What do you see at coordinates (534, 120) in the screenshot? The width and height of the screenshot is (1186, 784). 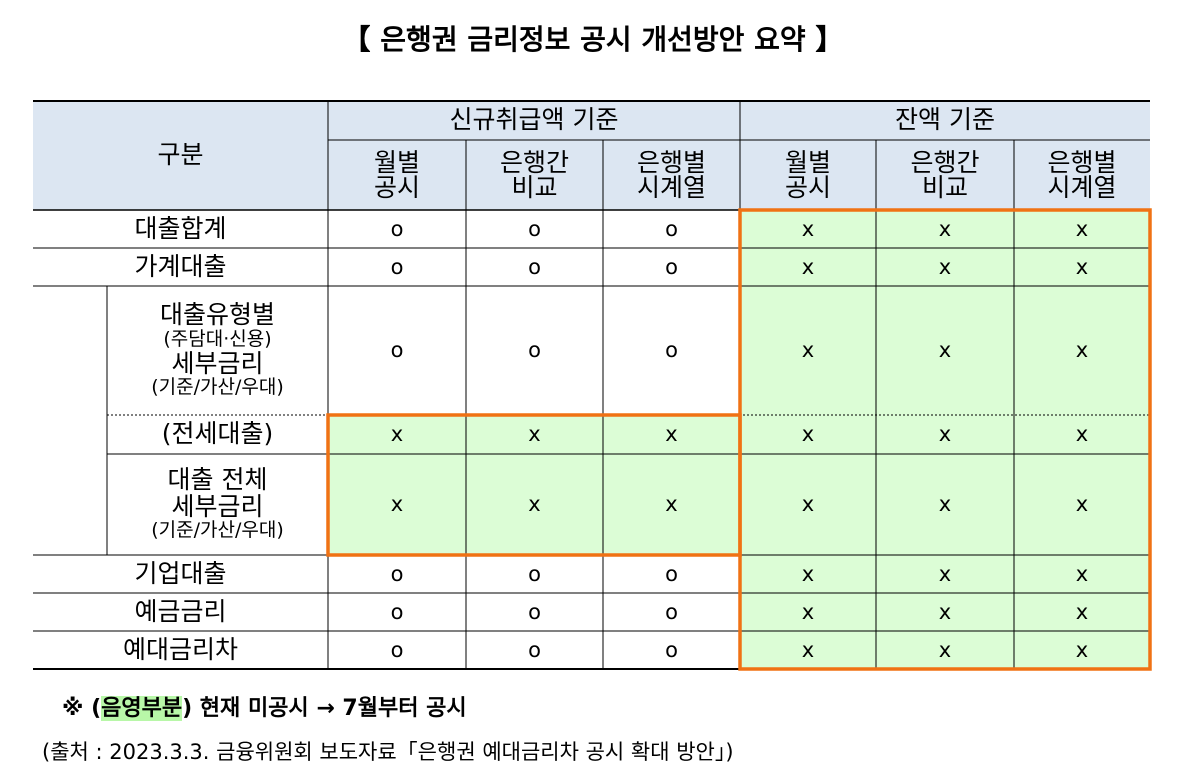 I see `group-text: 신규취급액 기준` at bounding box center [534, 120].